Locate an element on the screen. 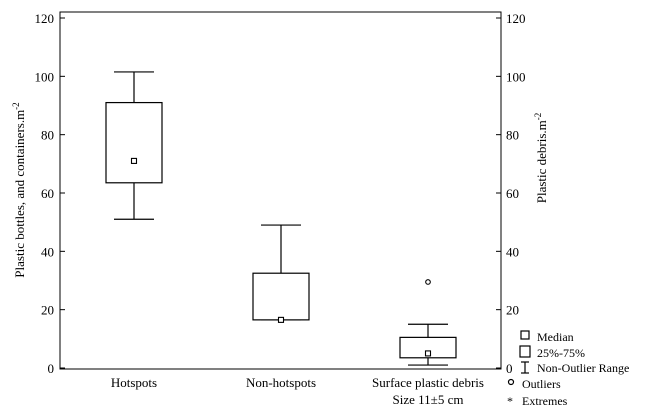  legend-whisker-symbol is located at coordinates (525, 367).